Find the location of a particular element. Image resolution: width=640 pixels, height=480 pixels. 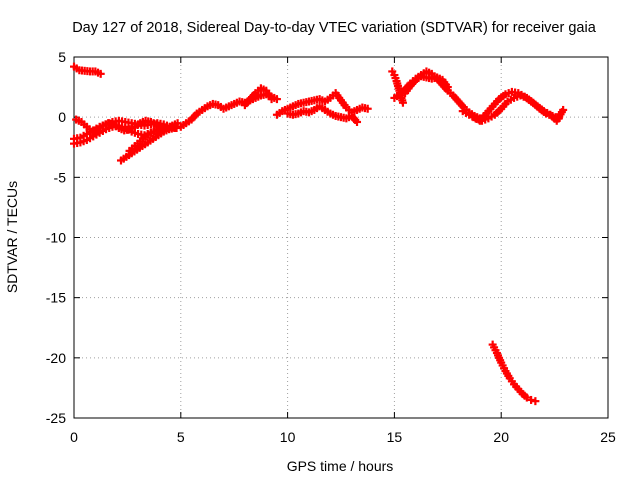

y-axis-label: SDTVAR / TECUs is located at coordinates (12, 237).